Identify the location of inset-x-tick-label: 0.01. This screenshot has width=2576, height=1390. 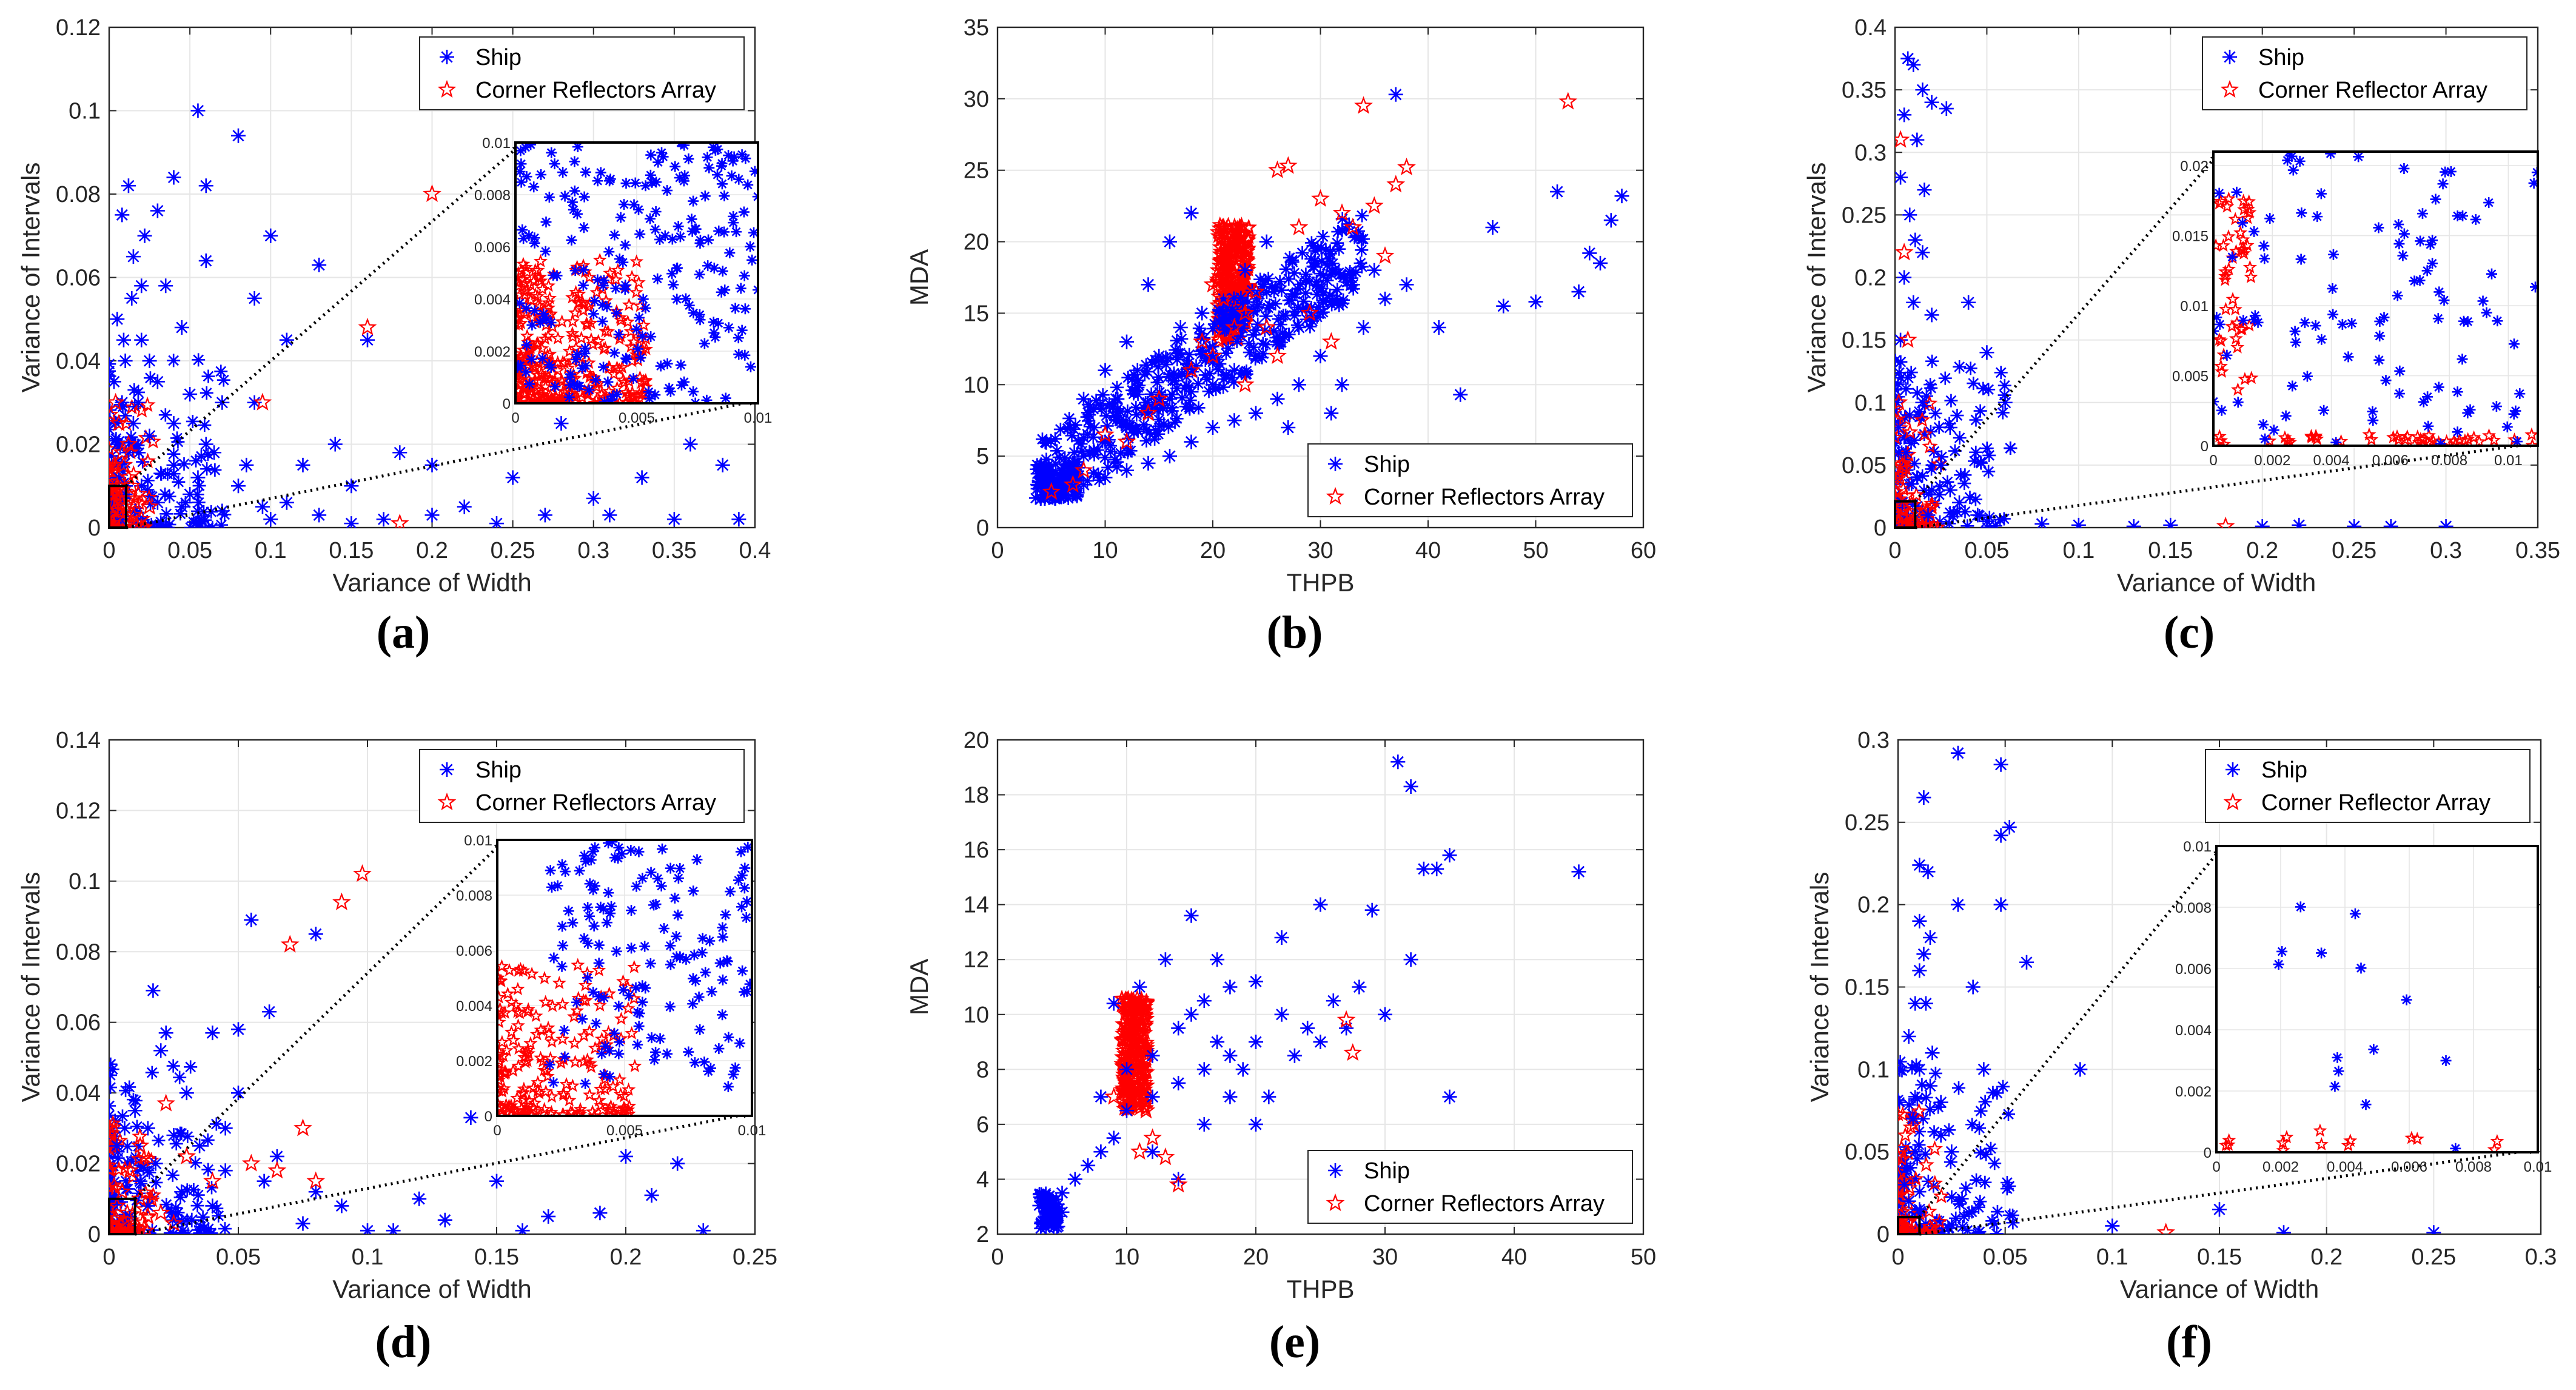
(758, 418).